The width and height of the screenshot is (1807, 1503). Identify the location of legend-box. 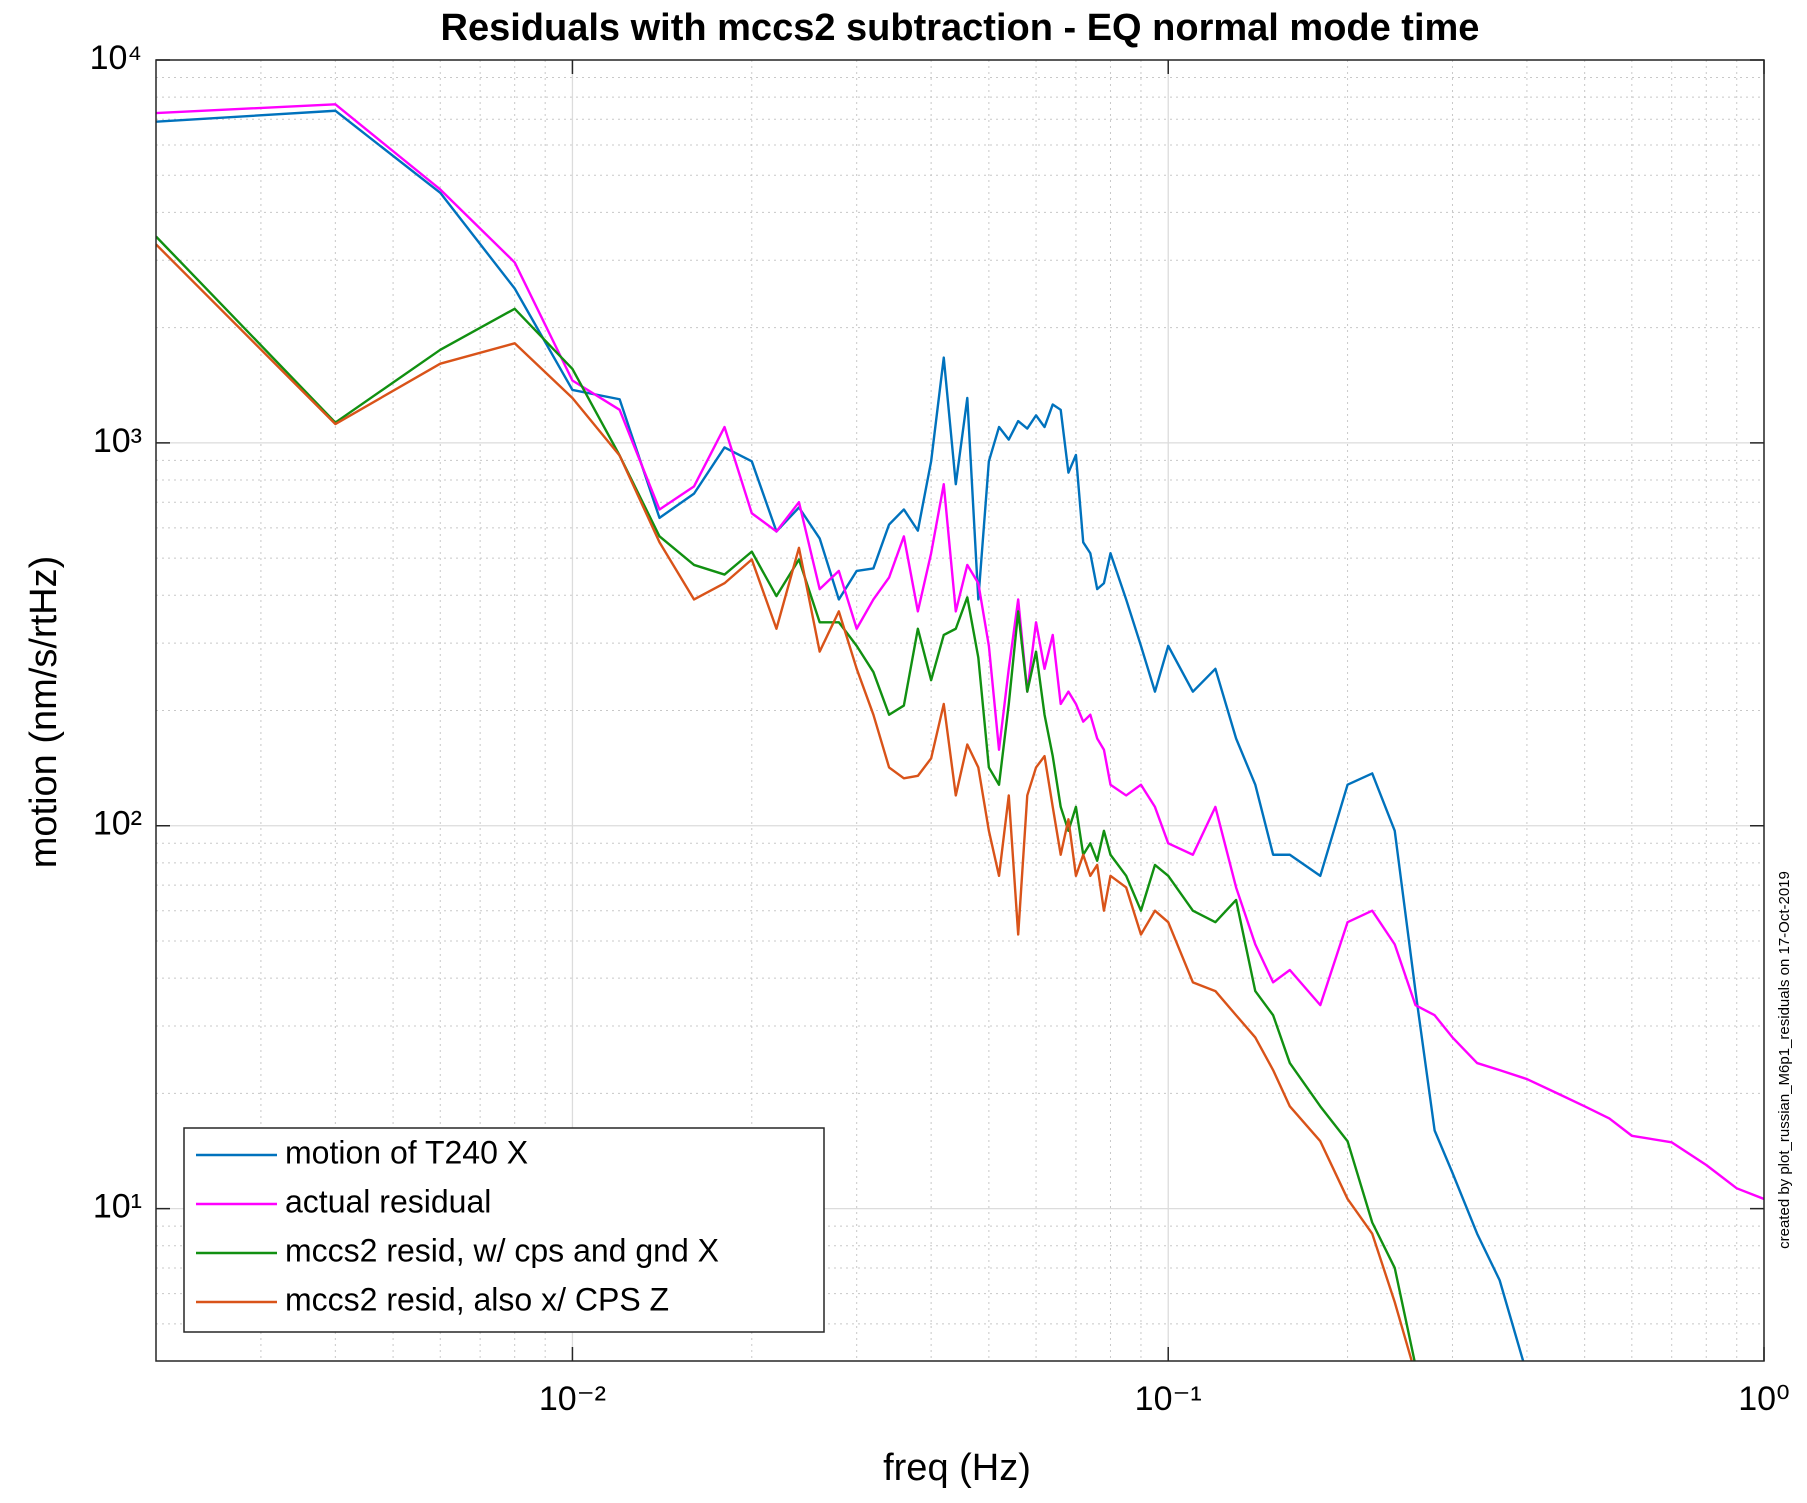
(504, 1230).